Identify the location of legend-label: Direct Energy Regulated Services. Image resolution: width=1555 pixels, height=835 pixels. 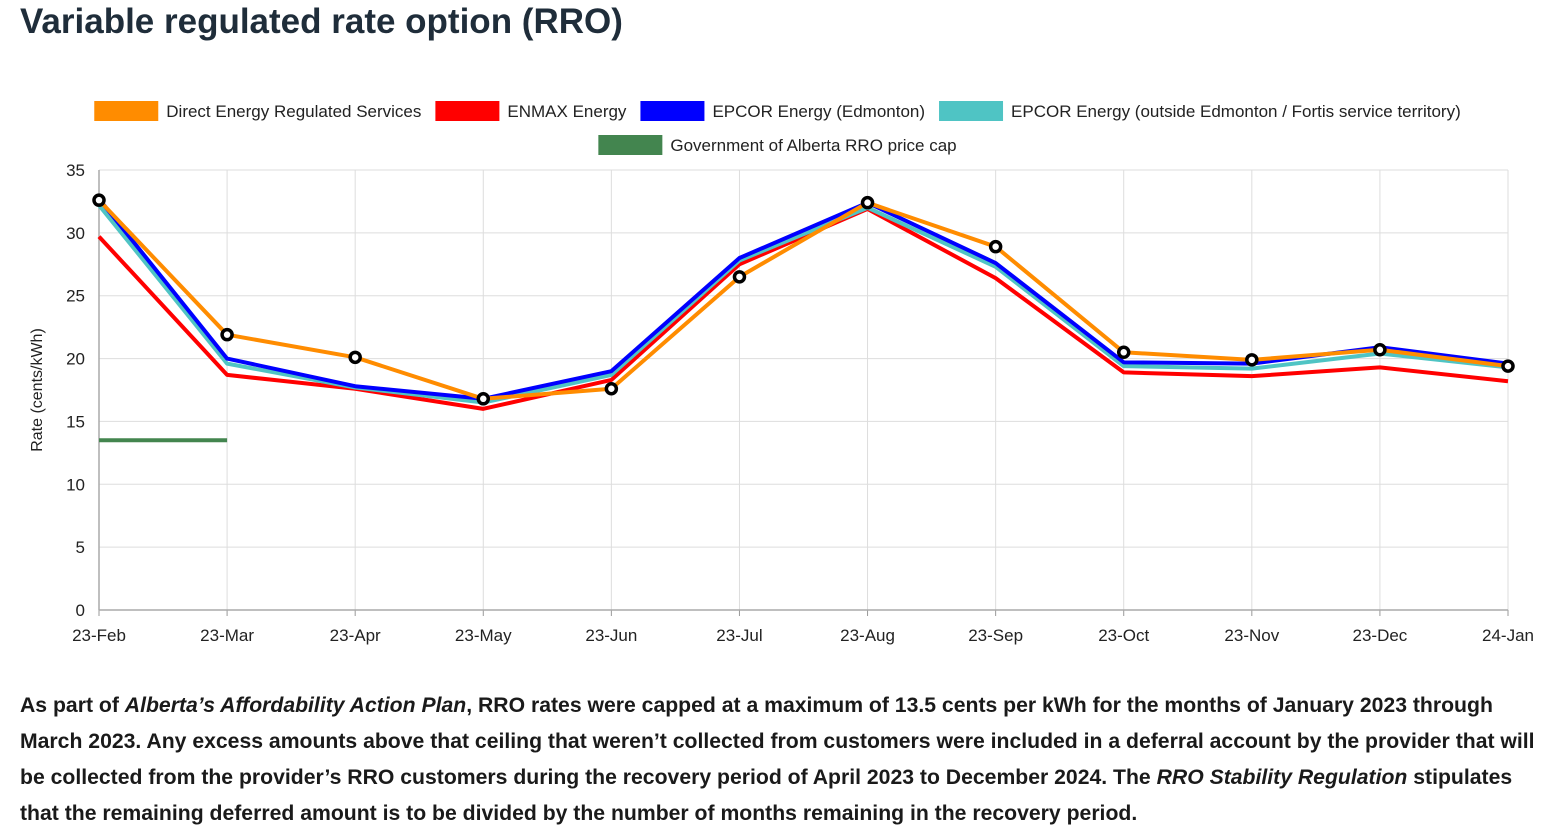
(293, 111).